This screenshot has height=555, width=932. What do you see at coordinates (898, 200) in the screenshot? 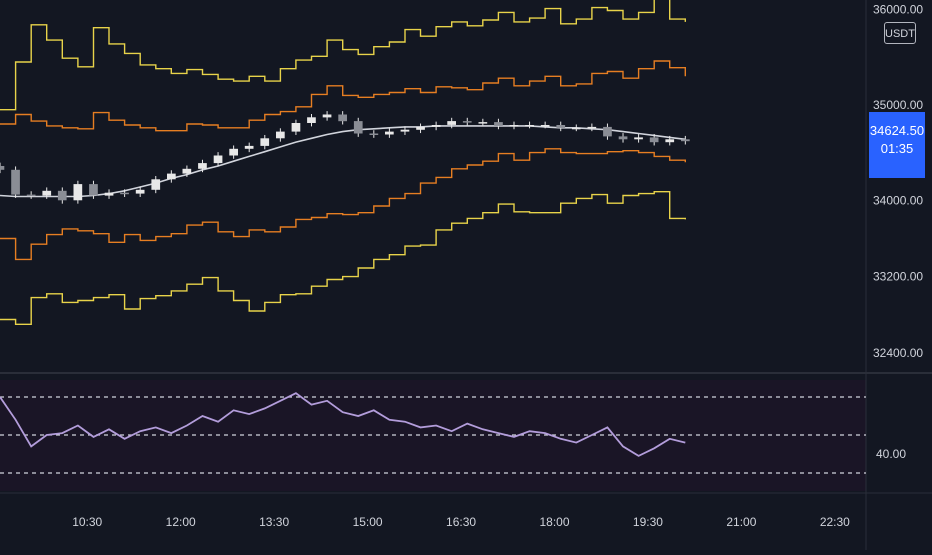
I see `price-tick-label: 34000.00` at bounding box center [898, 200].